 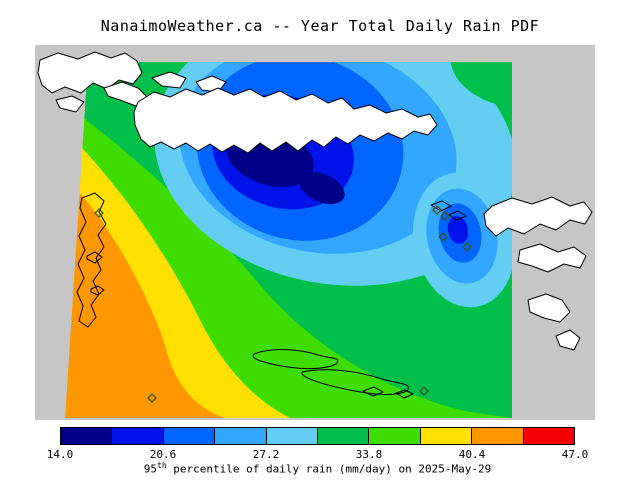 I want to click on tick-label: 20.6, so click(x=163, y=454).